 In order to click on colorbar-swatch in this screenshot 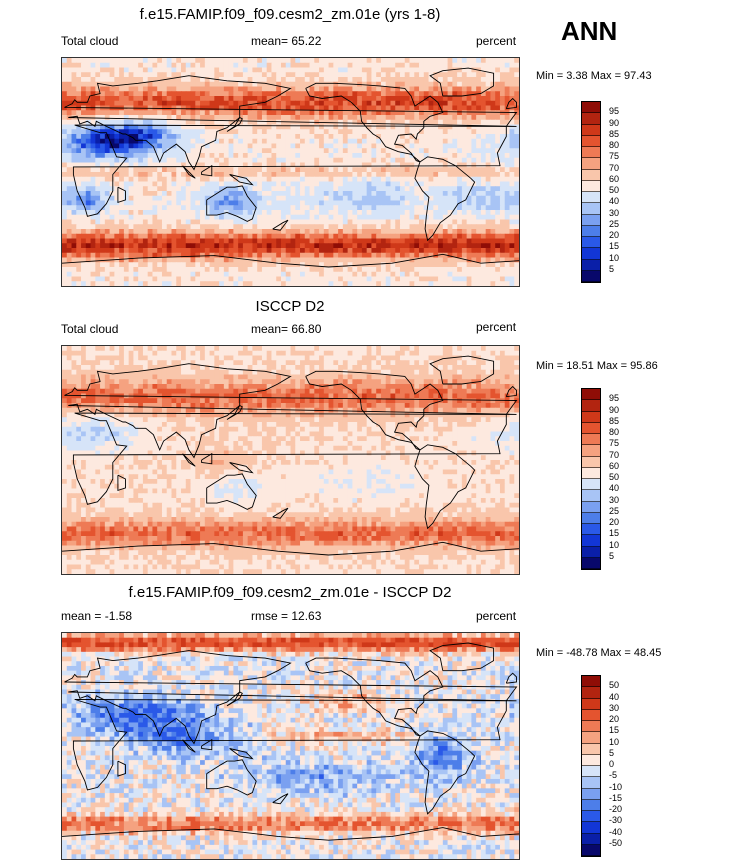, I will do `click(591, 153)`.